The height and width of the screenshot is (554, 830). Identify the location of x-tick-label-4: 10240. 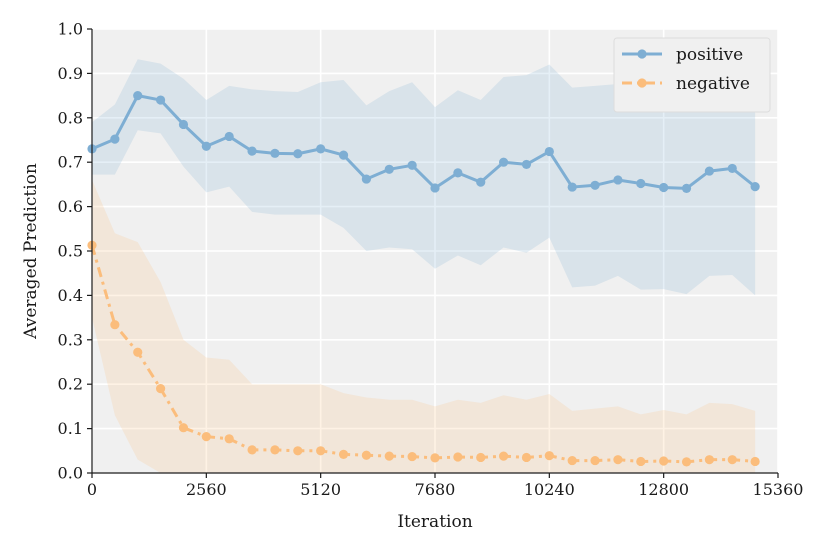
(549, 489).